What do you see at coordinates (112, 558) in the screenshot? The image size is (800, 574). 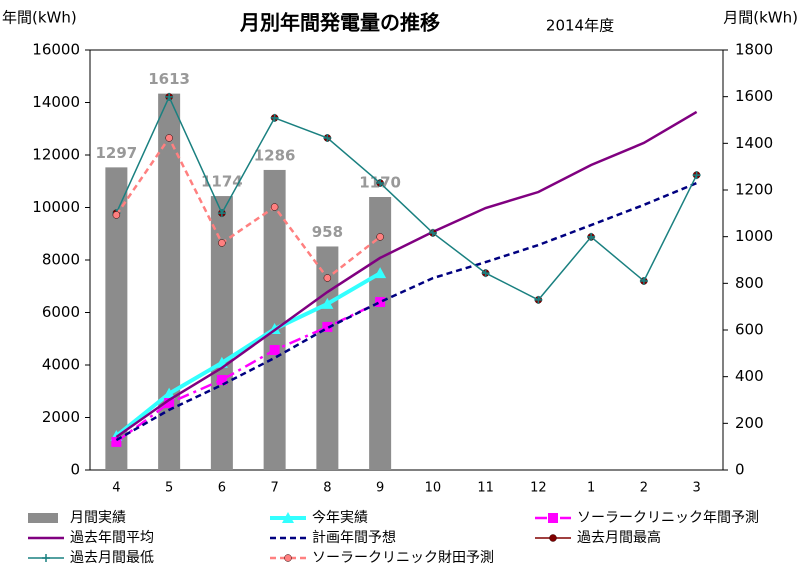 I see `legend-label: 過去月間最低` at bounding box center [112, 558].